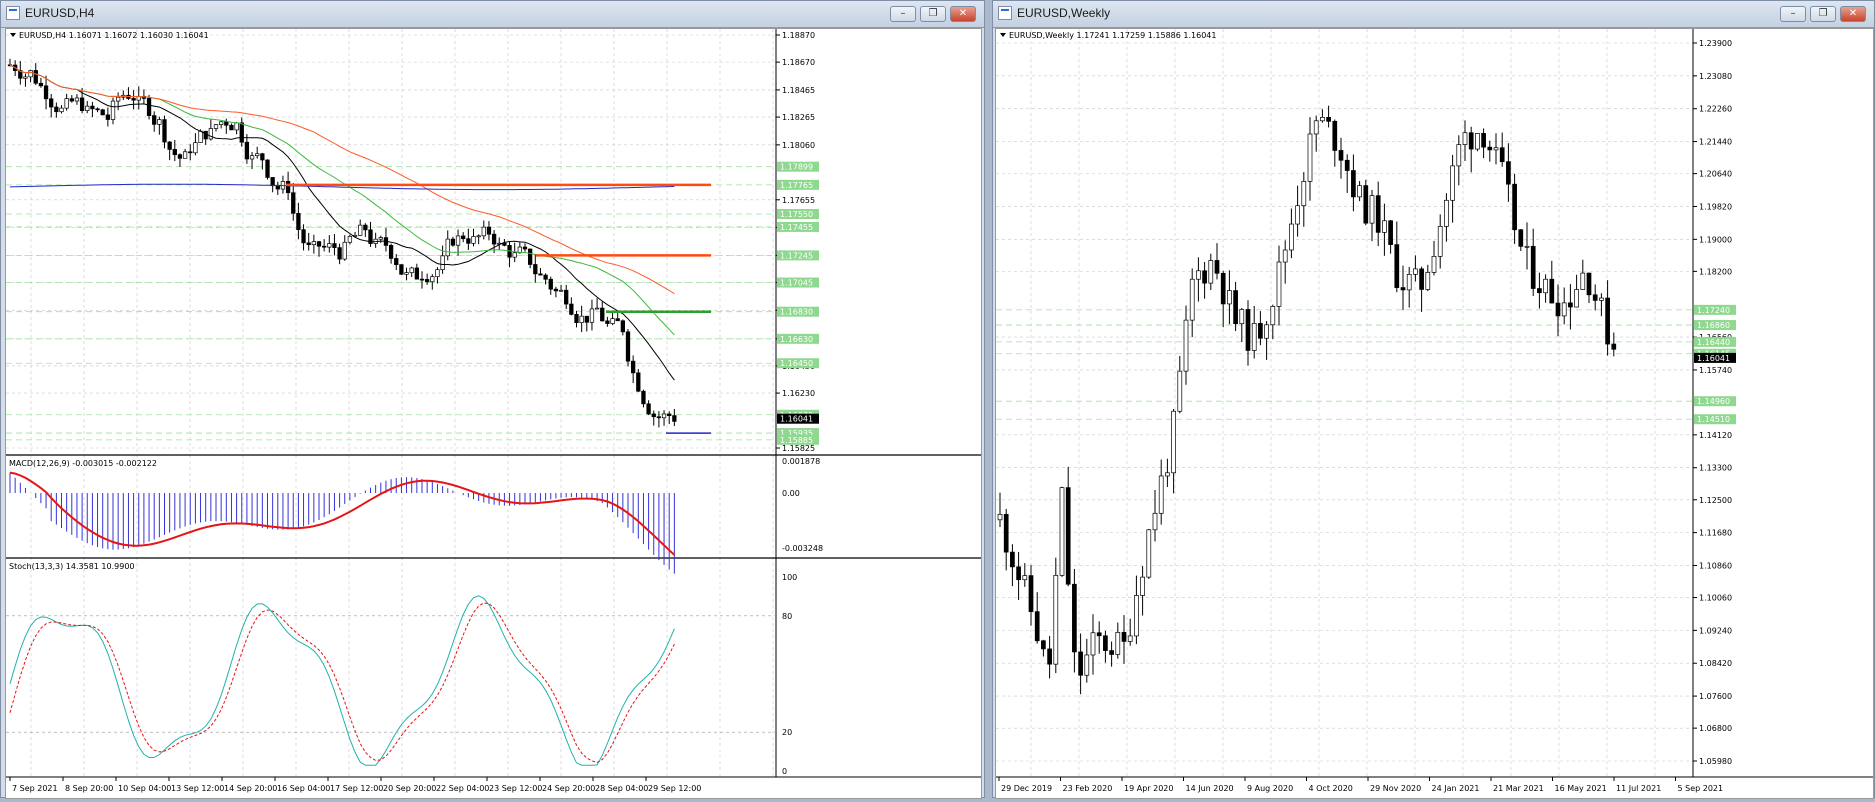 The image size is (1875, 802). Describe the element at coordinates (787, 732) in the screenshot. I see `stochastic-scale-label: 20` at that location.